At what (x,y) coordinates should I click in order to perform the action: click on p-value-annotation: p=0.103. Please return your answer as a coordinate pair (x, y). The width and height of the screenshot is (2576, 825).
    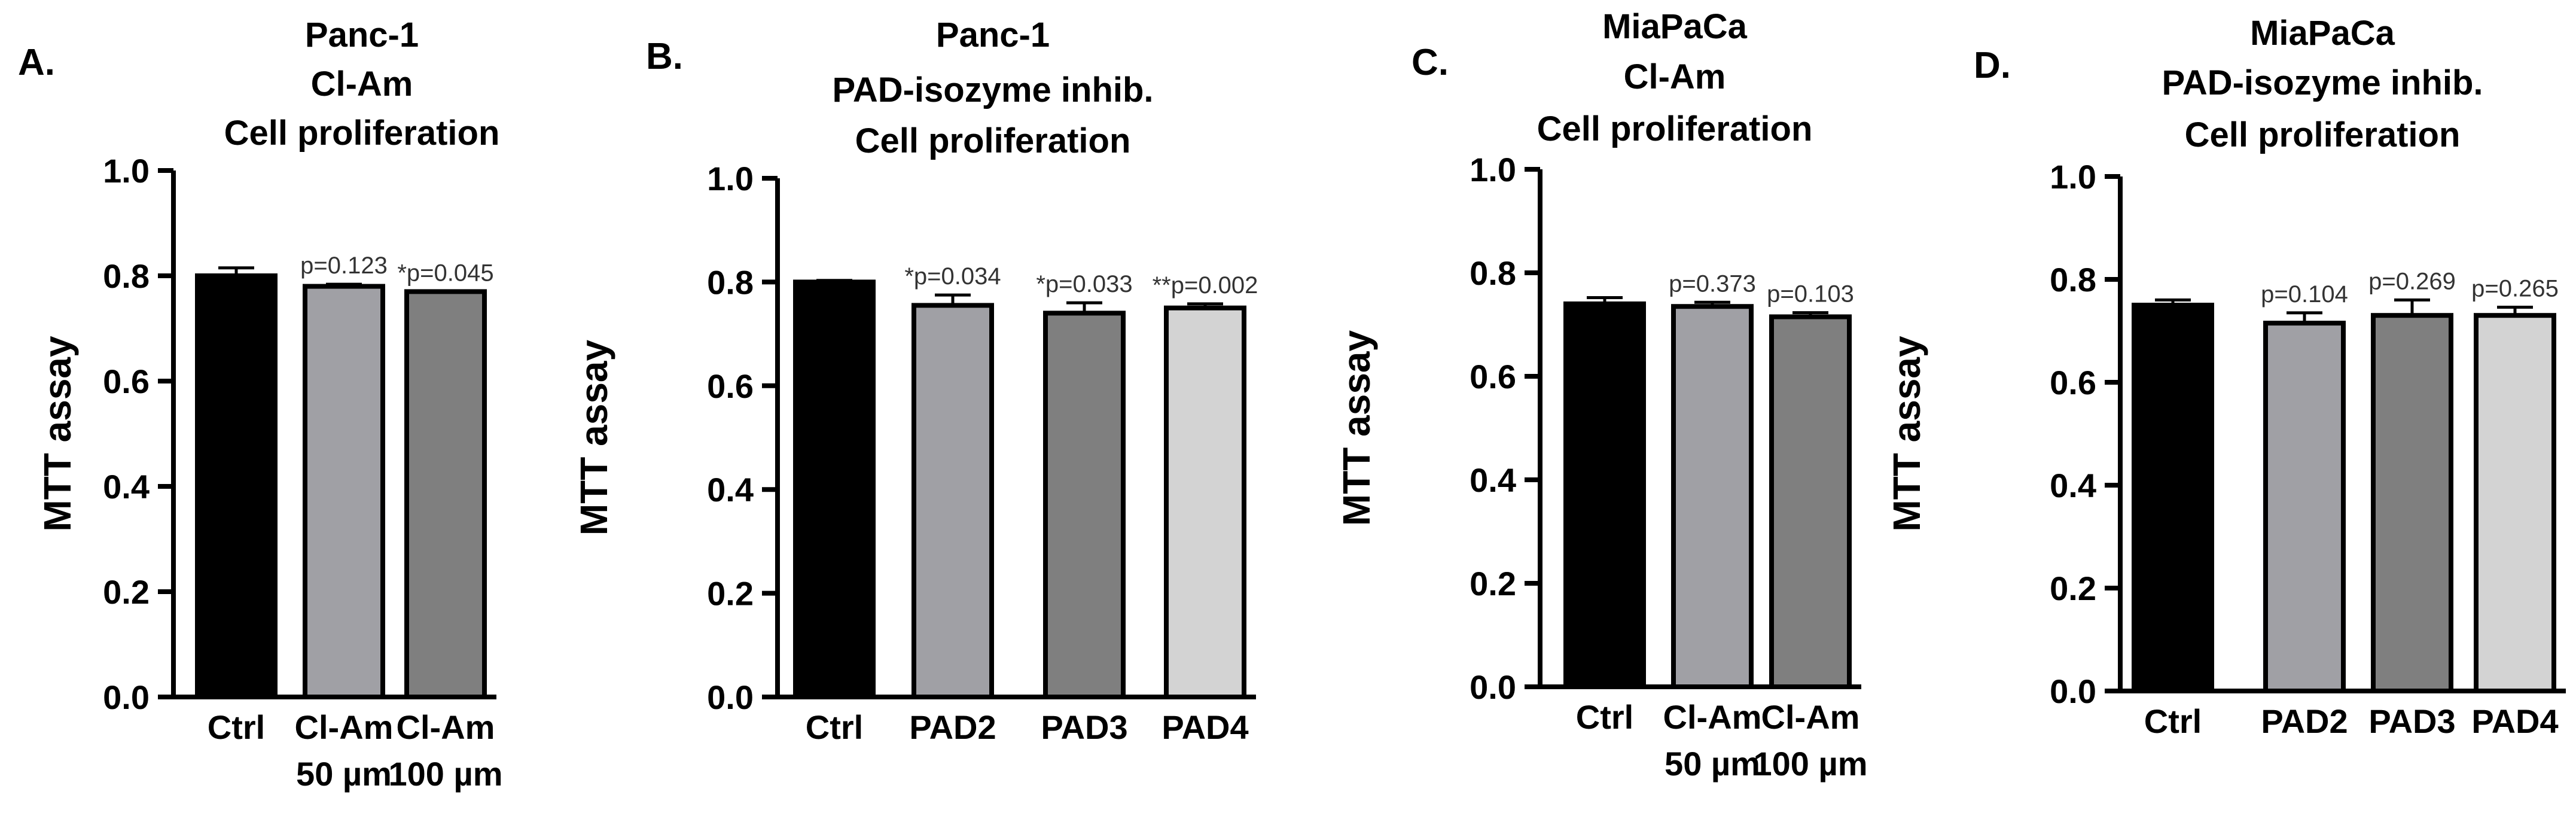
    Looking at the image, I should click on (1811, 294).